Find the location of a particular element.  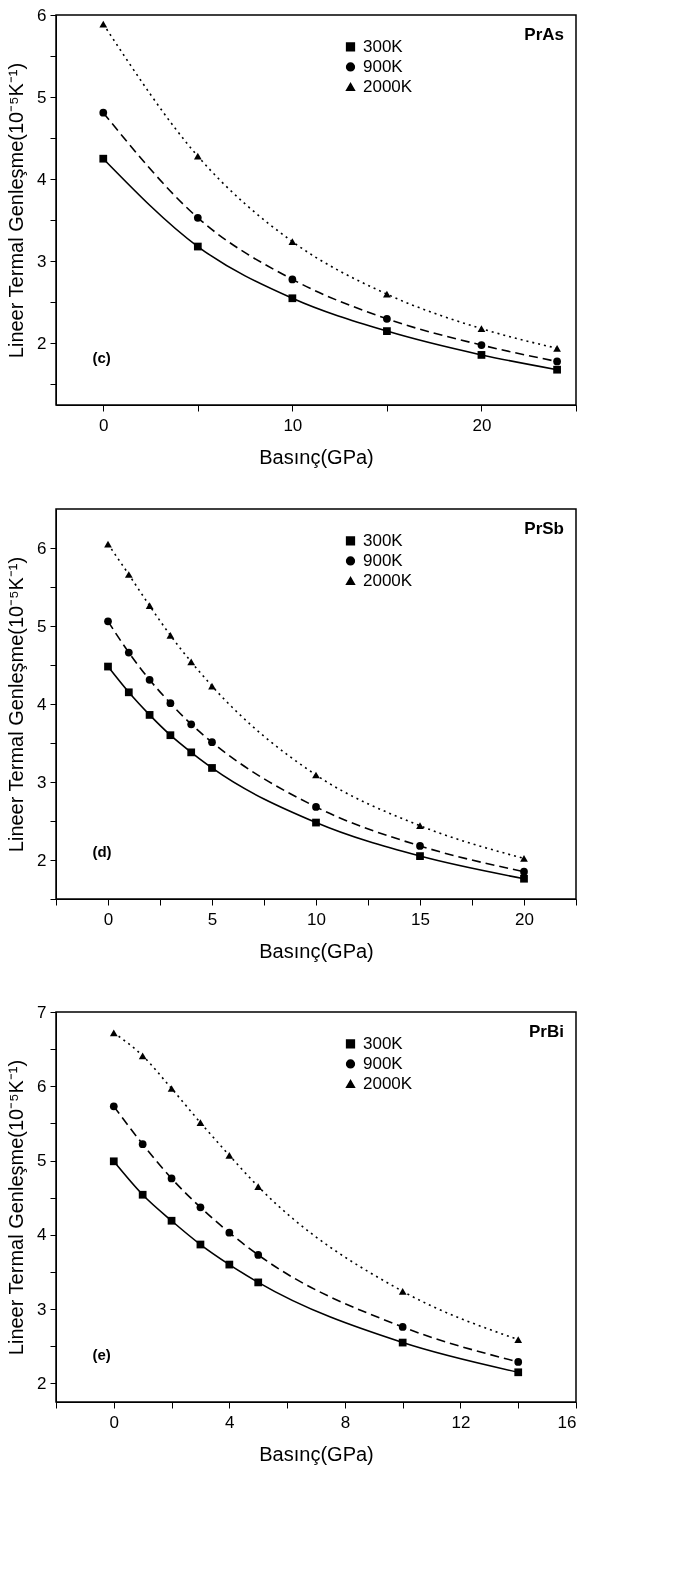

annotation: (d) is located at coordinates (102, 852).